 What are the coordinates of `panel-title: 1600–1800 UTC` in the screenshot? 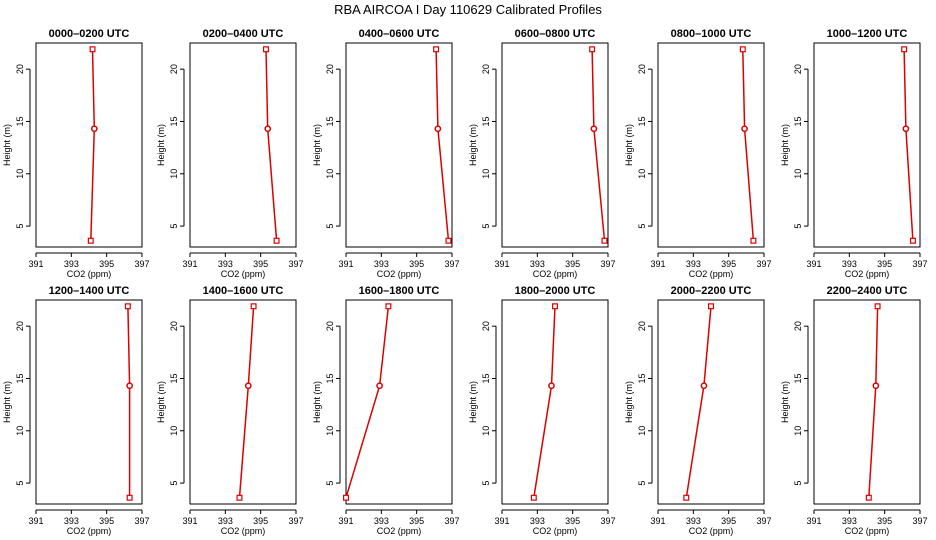 It's located at (399, 291).